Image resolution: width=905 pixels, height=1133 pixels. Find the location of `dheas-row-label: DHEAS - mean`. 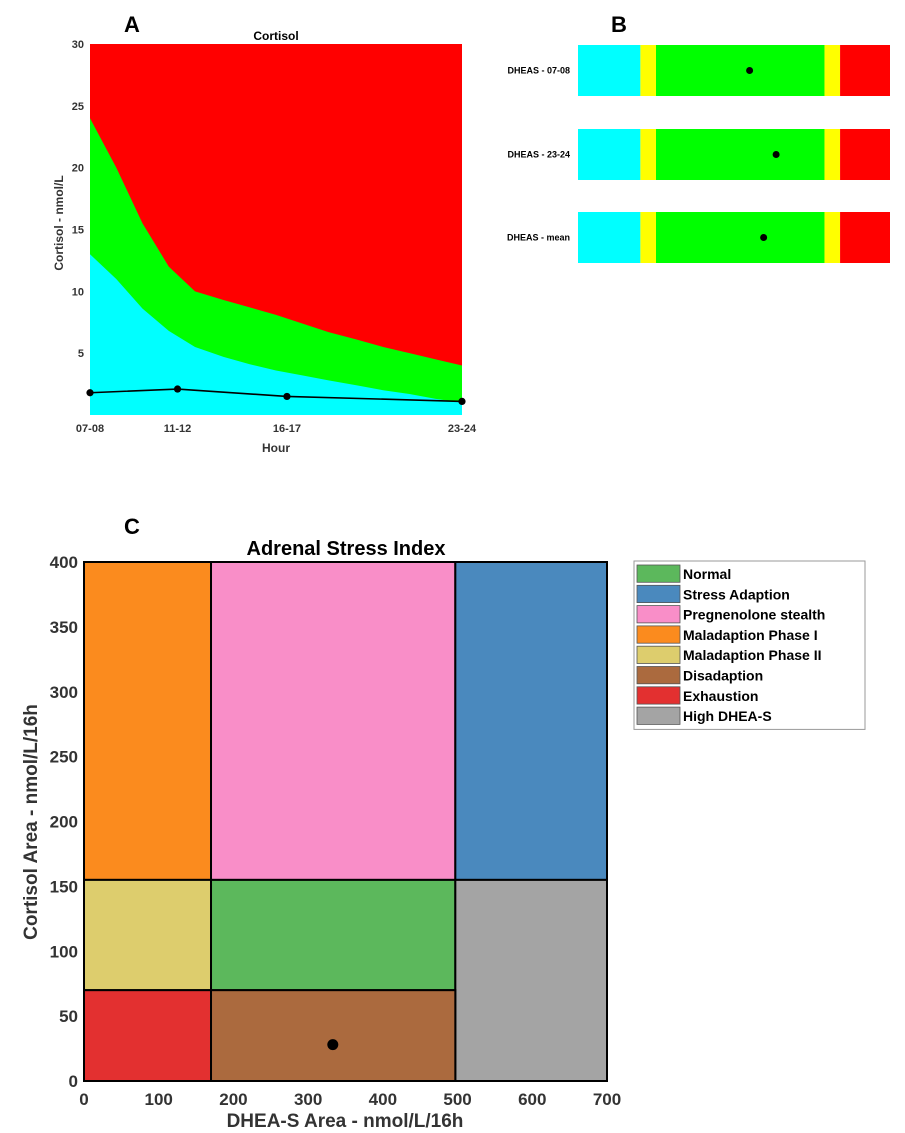

dheas-row-label: DHEAS - mean is located at coordinates (538, 238).